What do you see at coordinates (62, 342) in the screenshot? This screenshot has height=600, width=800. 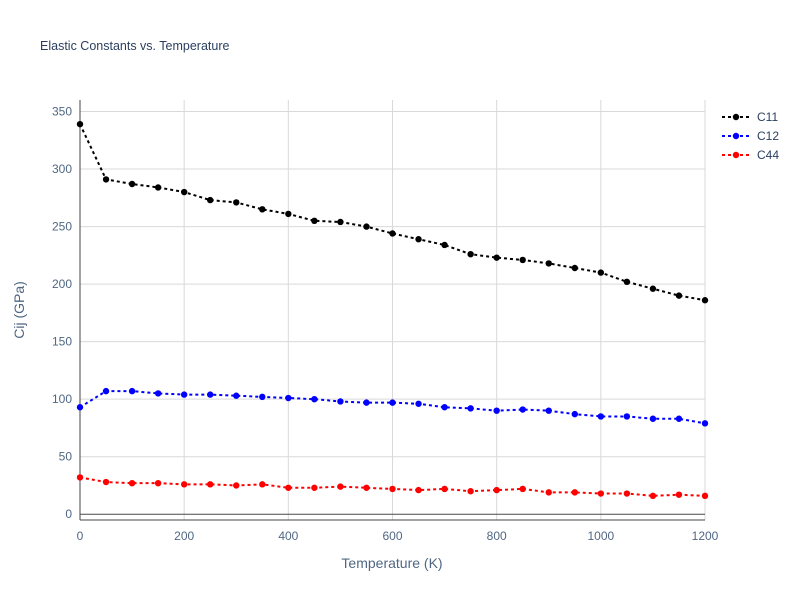 I see `y-tick-label: 150` at bounding box center [62, 342].